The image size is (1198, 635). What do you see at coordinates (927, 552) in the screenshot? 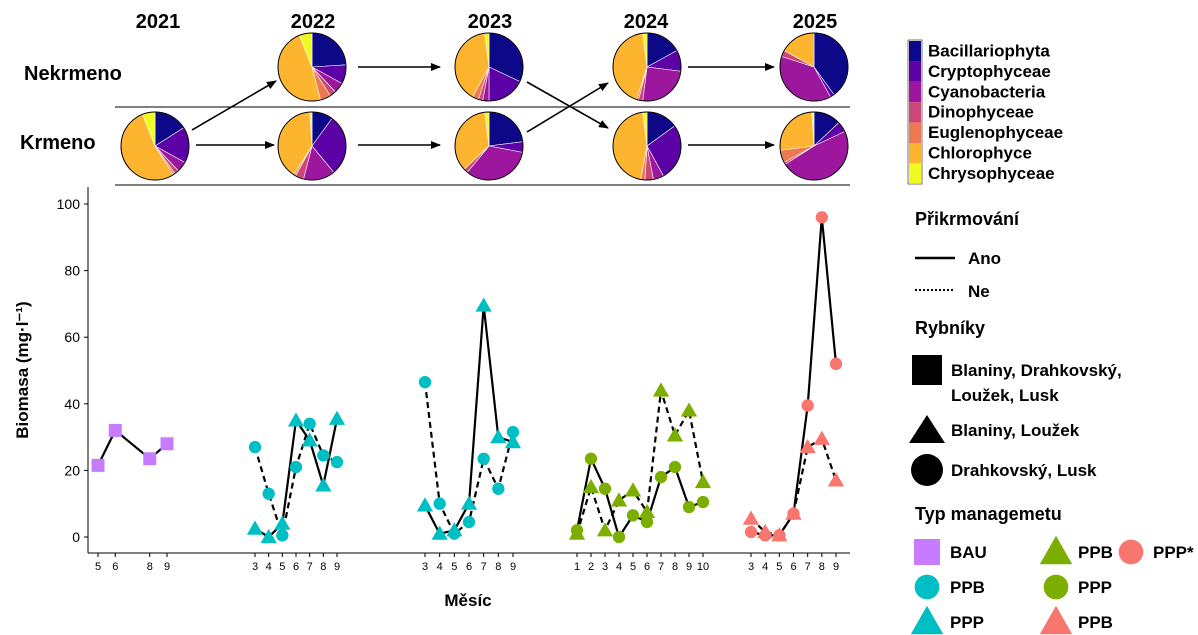
I see `typ-legend-shape-bau` at bounding box center [927, 552].